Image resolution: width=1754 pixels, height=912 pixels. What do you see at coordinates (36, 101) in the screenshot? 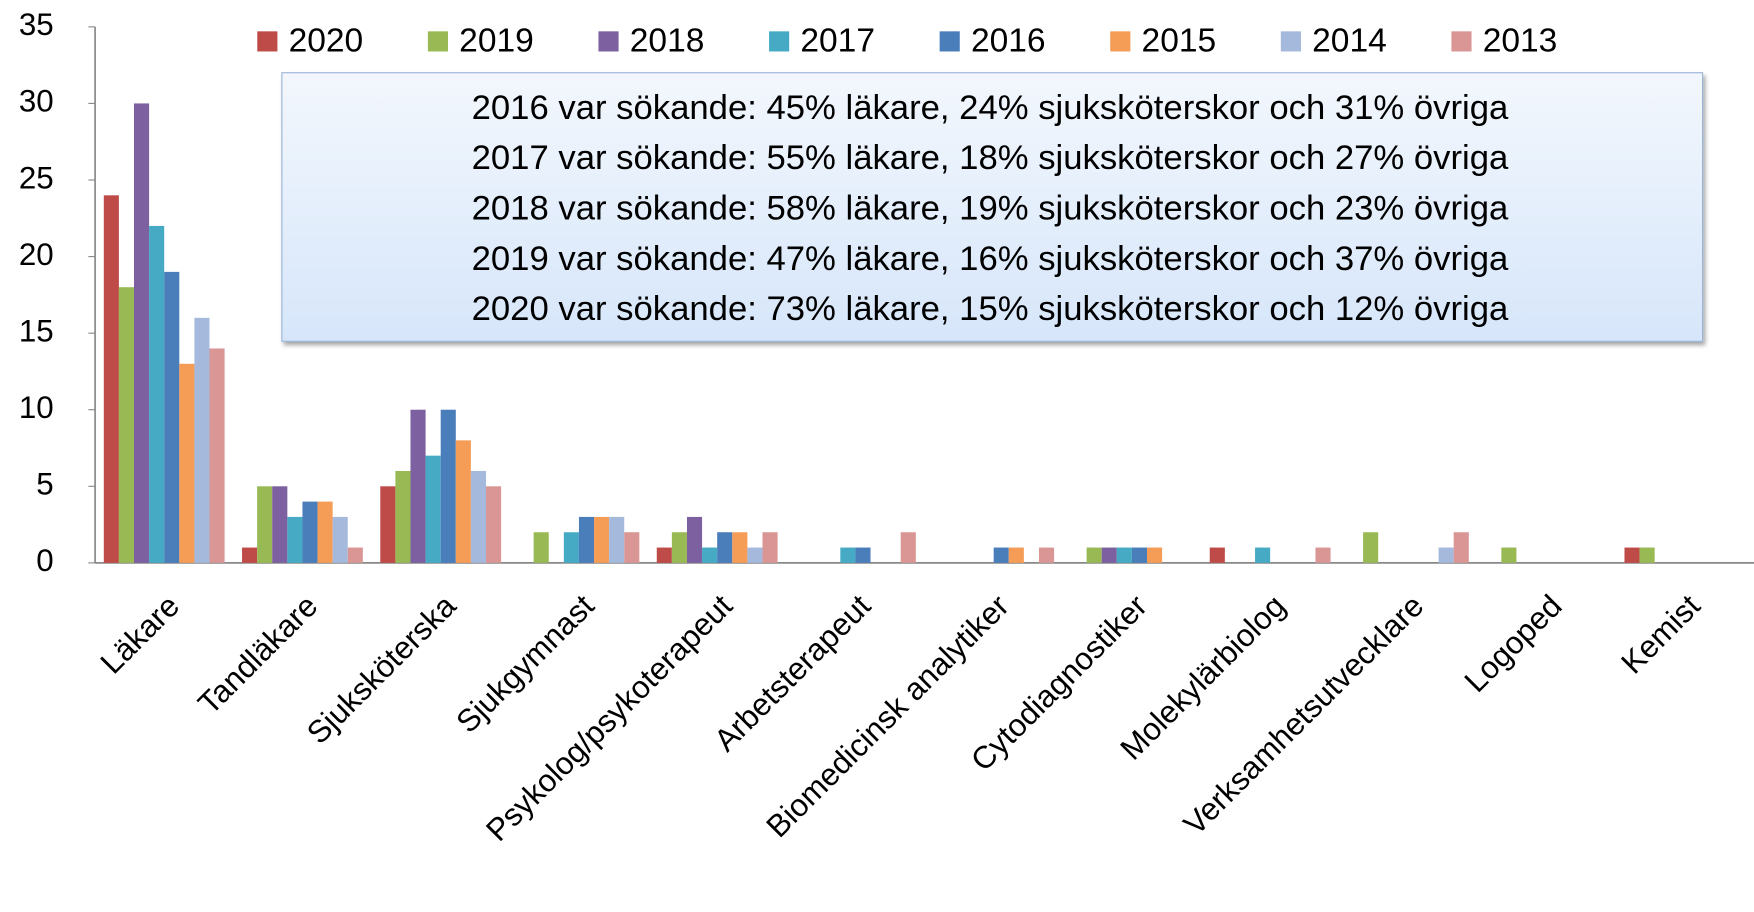
I see `y-tick-label: 30` at bounding box center [36, 101].